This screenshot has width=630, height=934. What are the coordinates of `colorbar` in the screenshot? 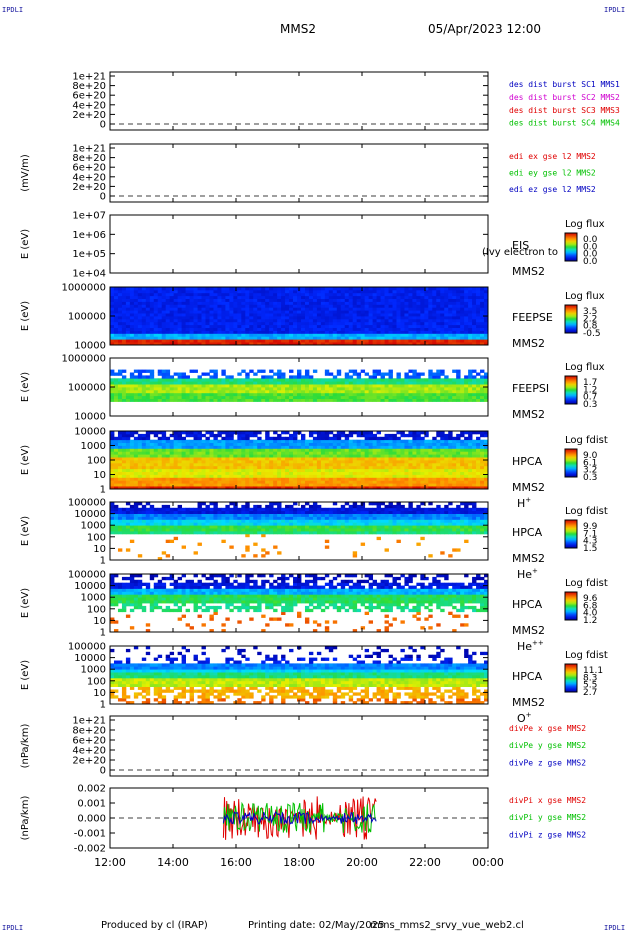 It's located at (571, 319).